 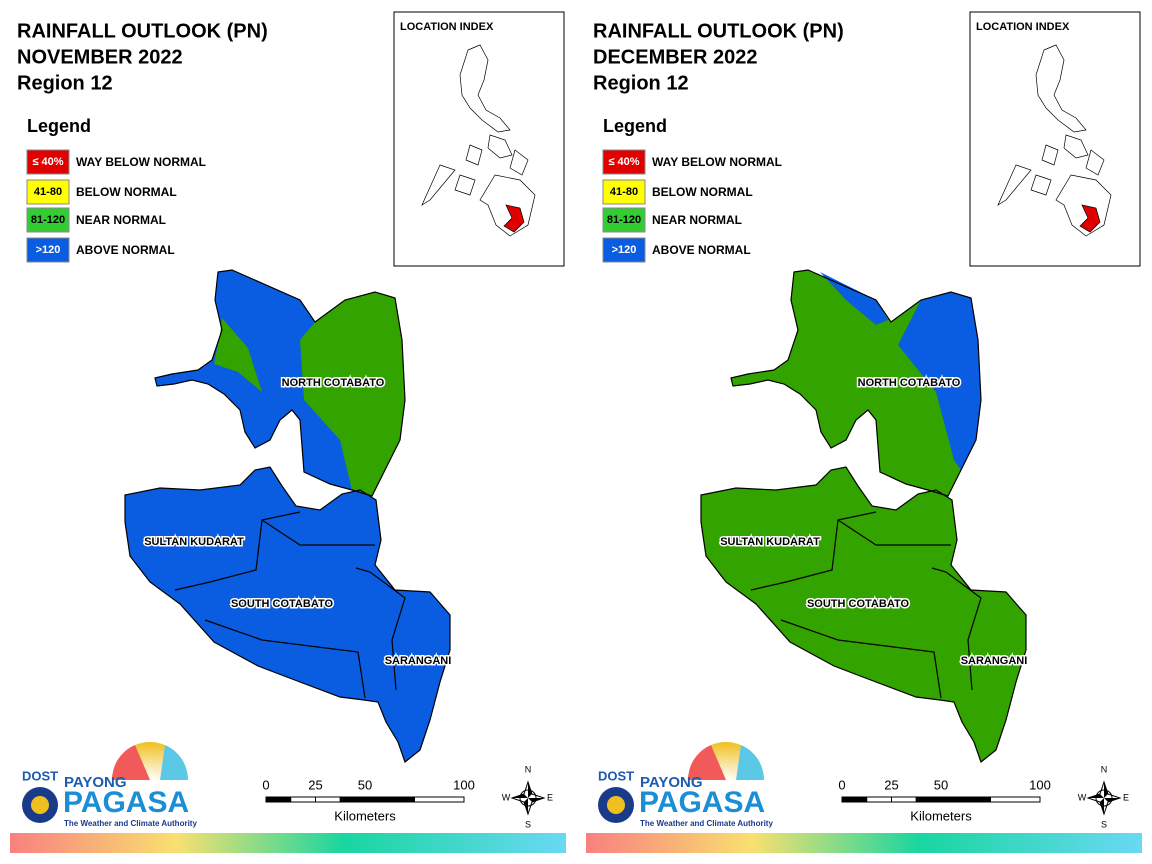 What do you see at coordinates (550, 797) in the screenshot?
I see `compass-letter: E` at bounding box center [550, 797].